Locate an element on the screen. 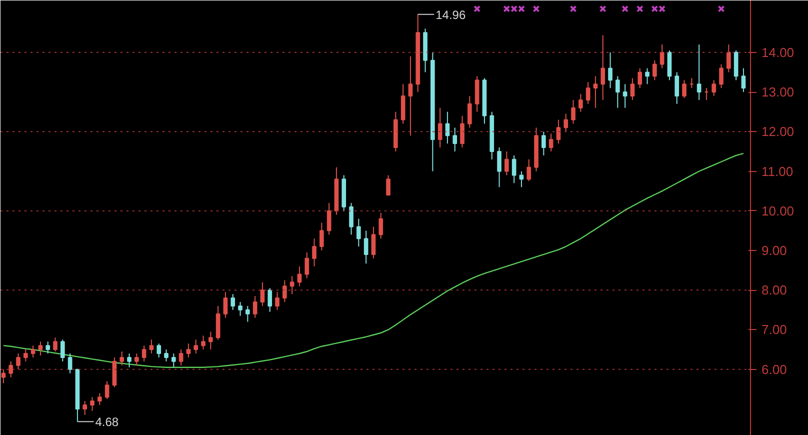 This screenshot has width=808, height=435. annotation: 14.96 is located at coordinates (451, 15).